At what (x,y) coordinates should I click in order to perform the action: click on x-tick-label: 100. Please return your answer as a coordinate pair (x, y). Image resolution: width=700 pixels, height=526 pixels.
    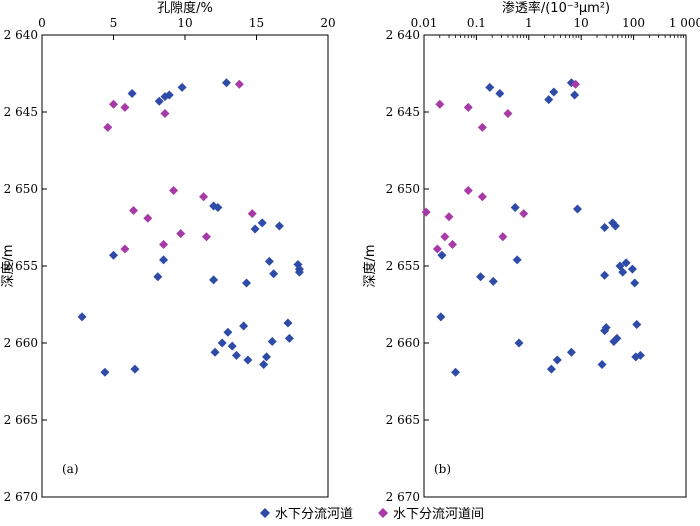
    Looking at the image, I should click on (633, 23).